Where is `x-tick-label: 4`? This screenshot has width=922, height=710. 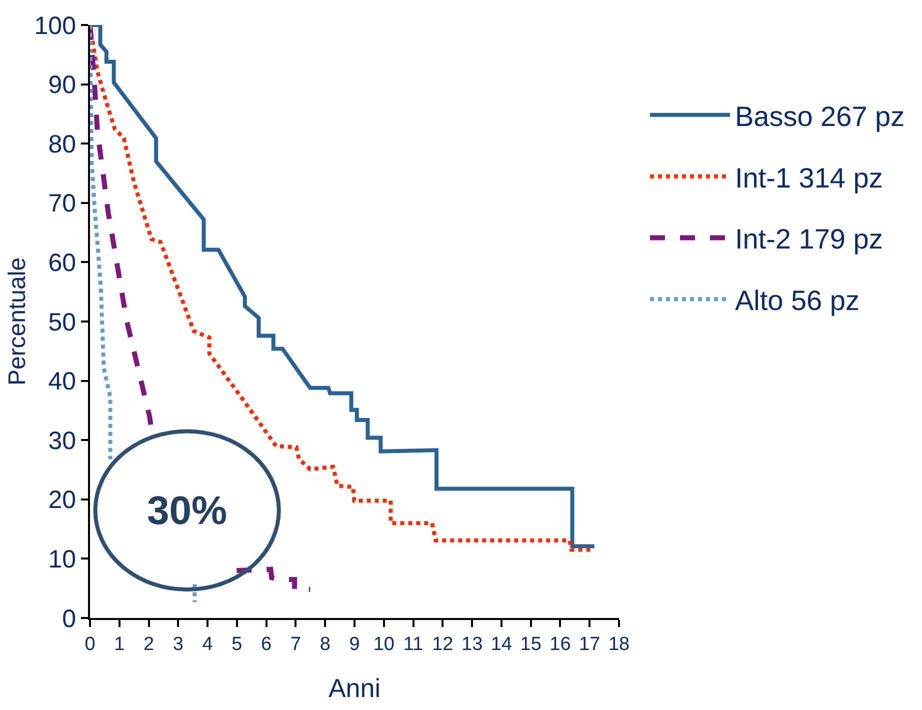
x-tick-label: 4 is located at coordinates (208, 644).